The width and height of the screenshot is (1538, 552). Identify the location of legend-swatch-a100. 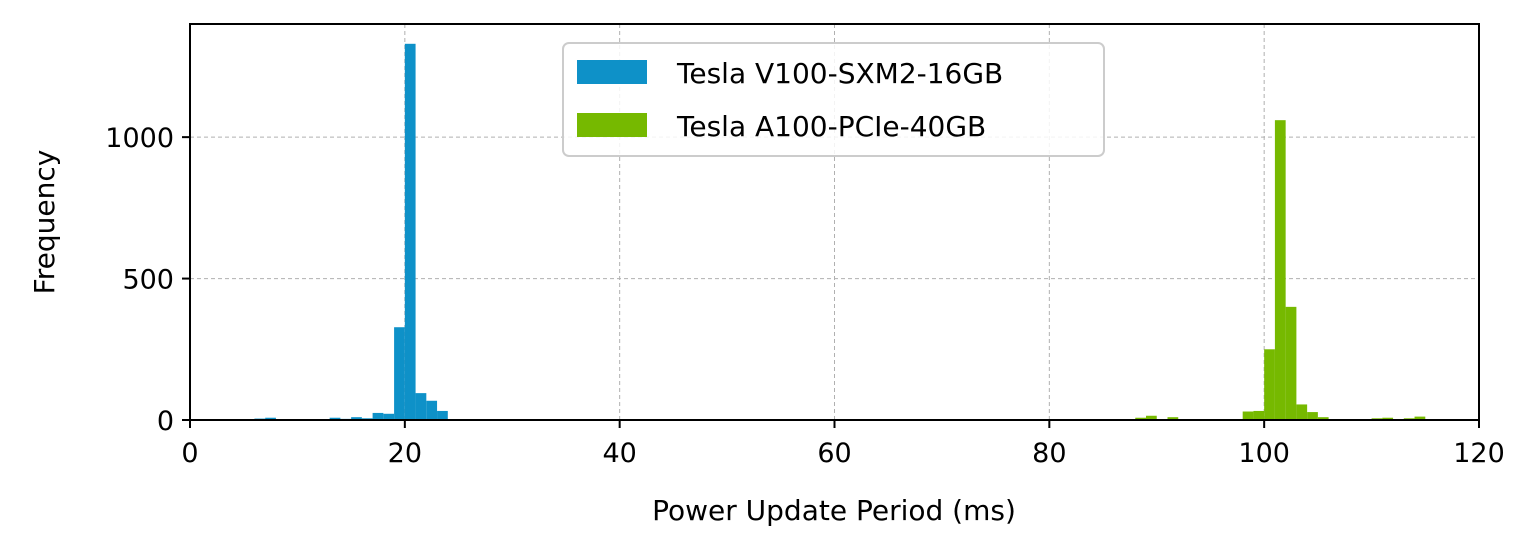
(612, 125).